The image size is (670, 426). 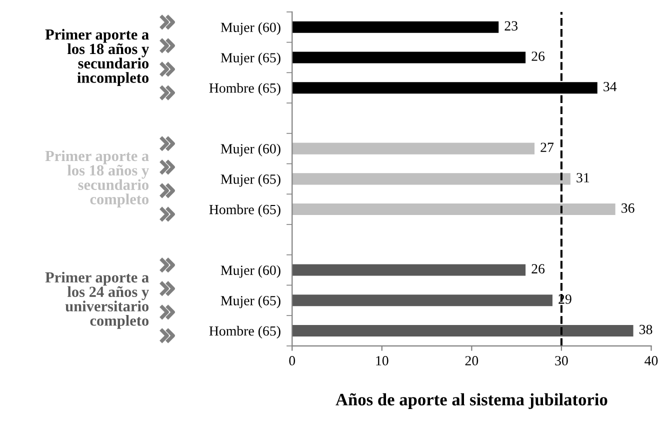 What do you see at coordinates (583, 177) in the screenshot?
I see `data-label: 31` at bounding box center [583, 177].